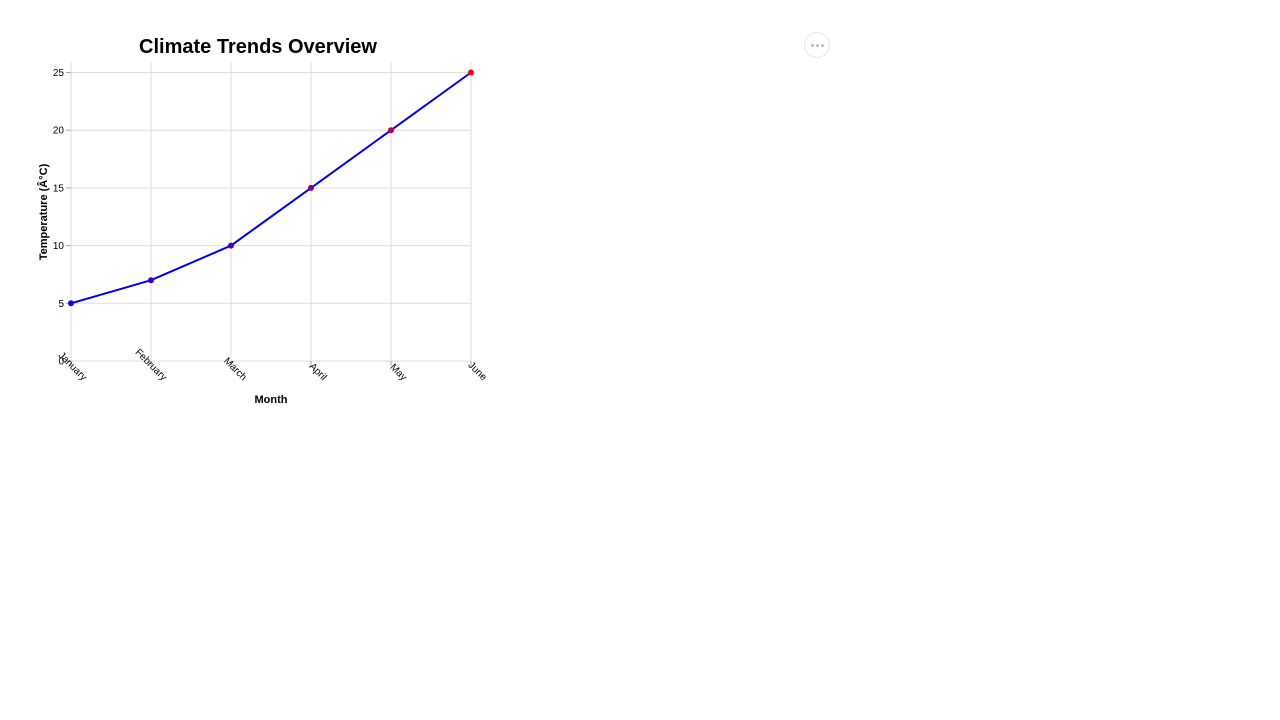 Image resolution: width=1280 pixels, height=720 pixels. I want to click on x-tick-label: June, so click(477, 371).